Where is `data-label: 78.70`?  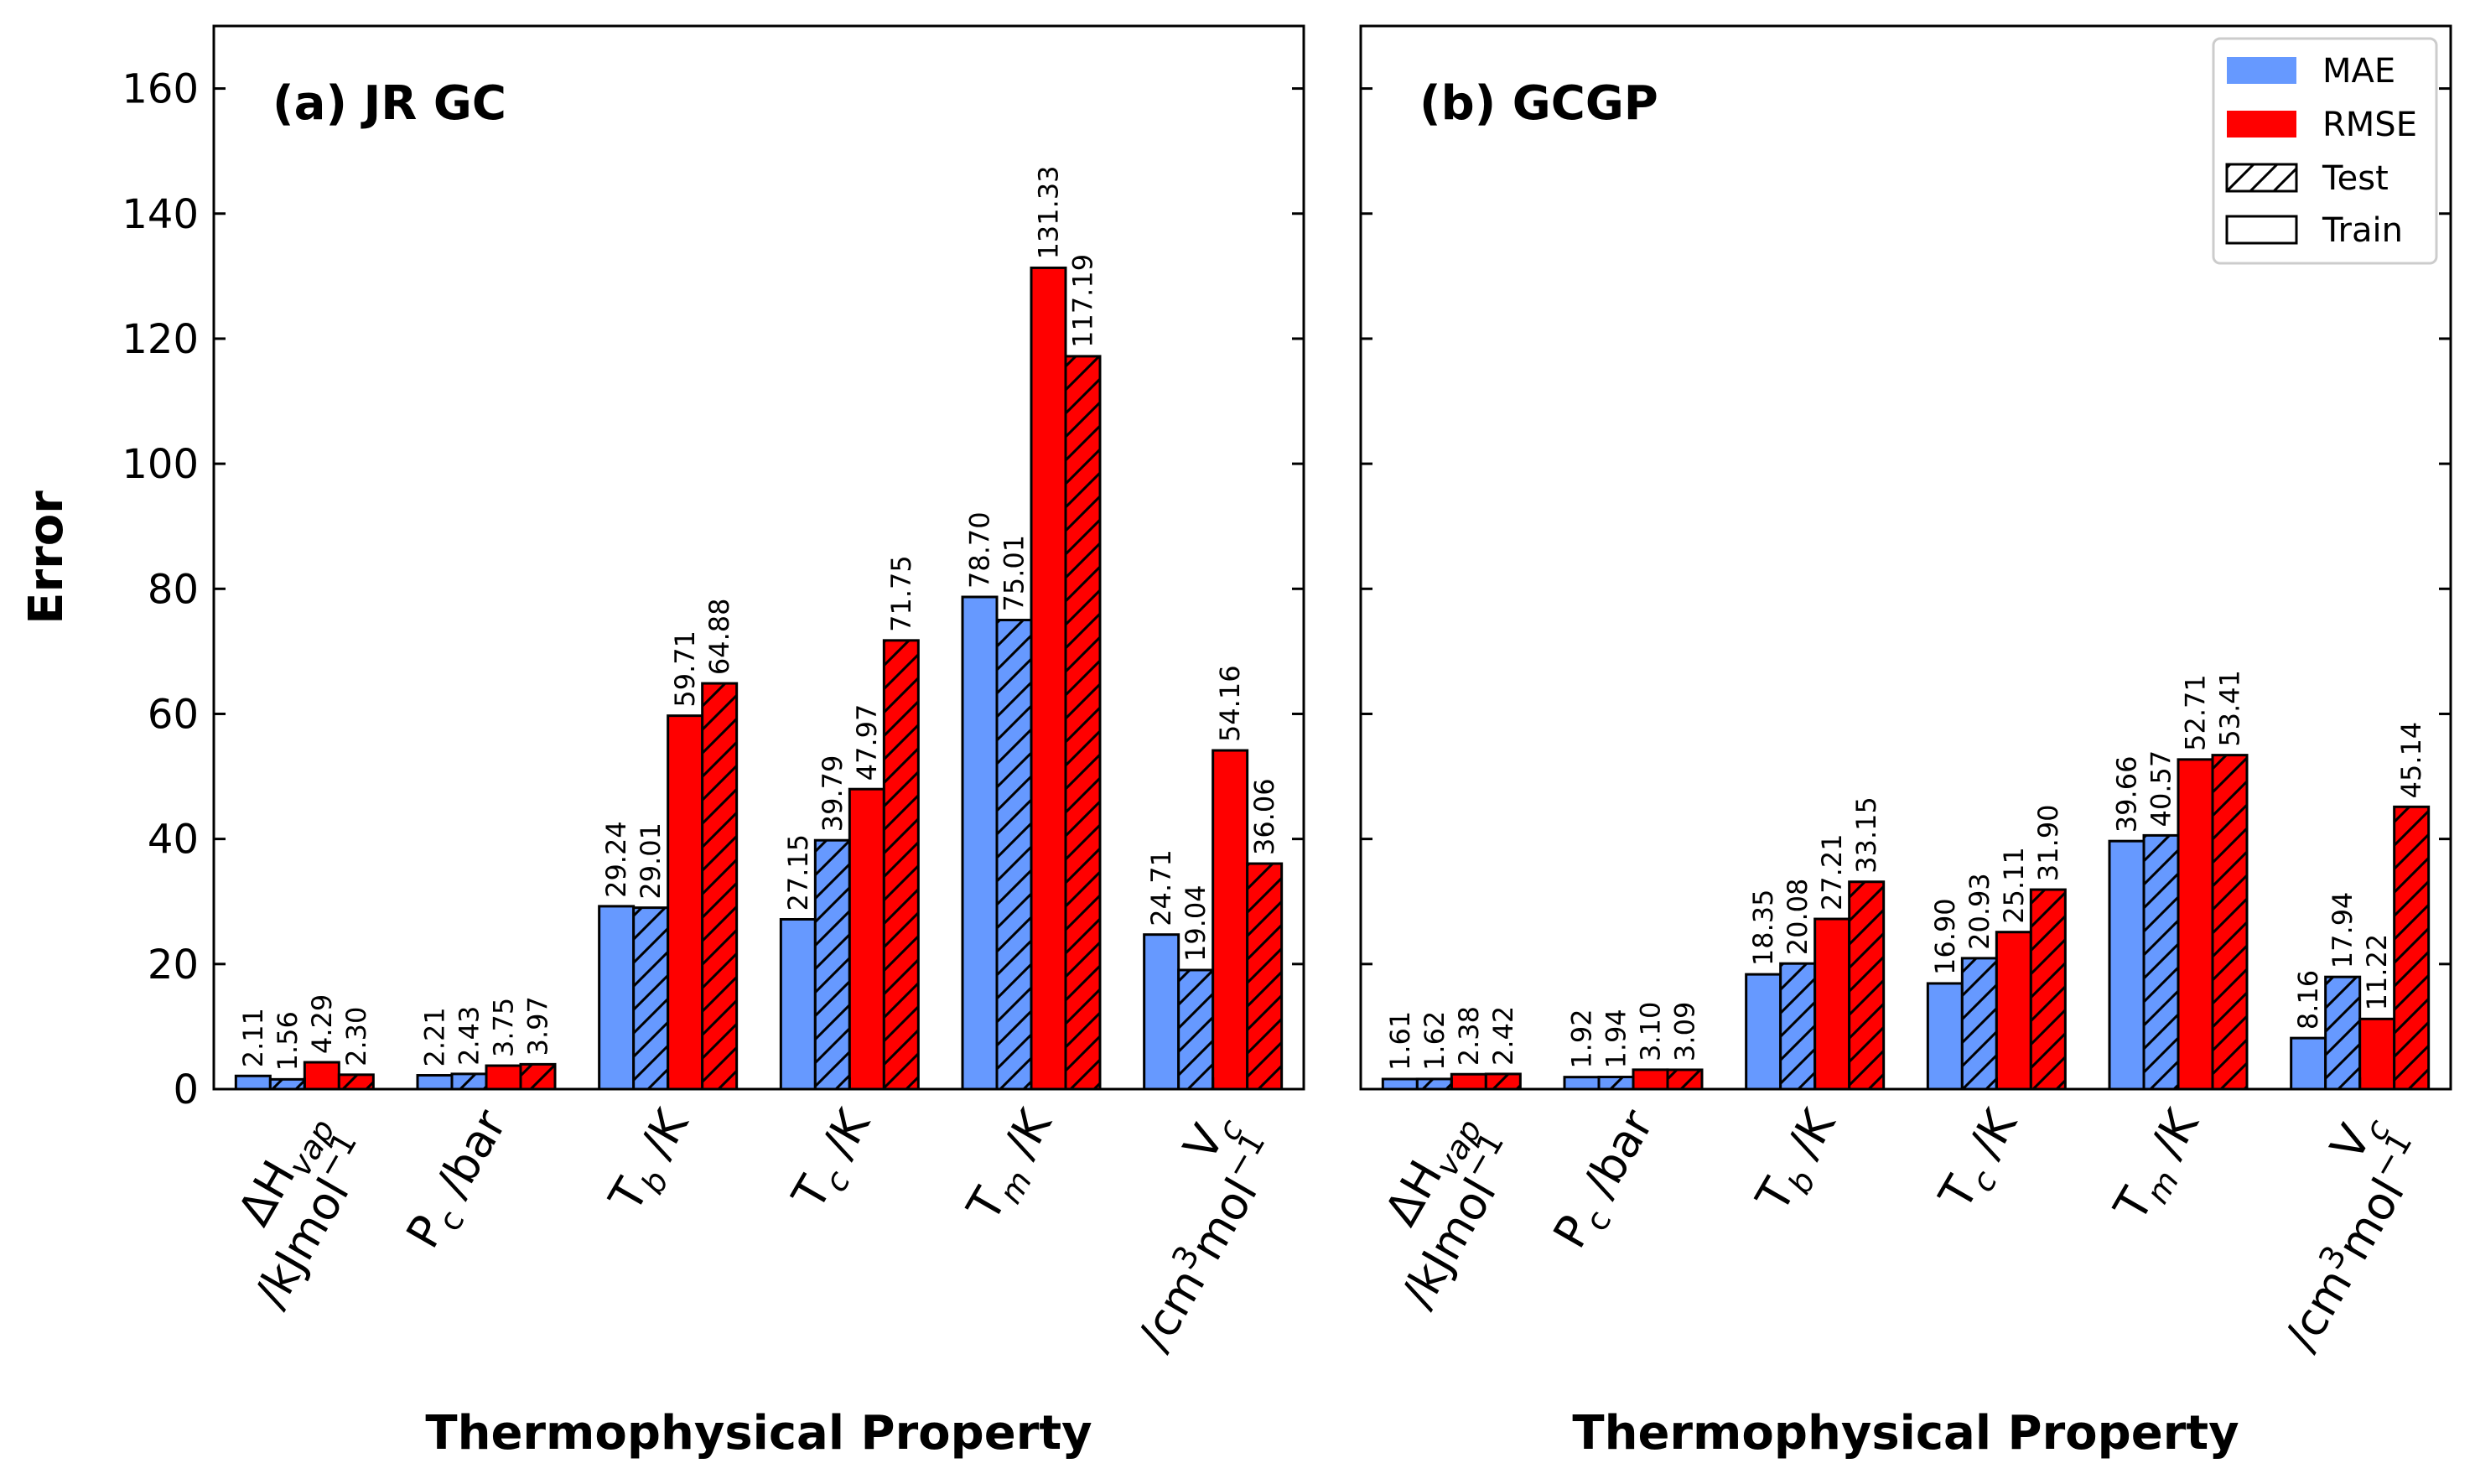 data-label: 78.70 is located at coordinates (980, 550).